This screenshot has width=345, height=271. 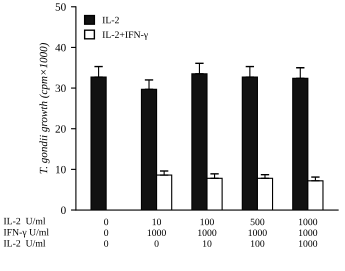 I want to click on x-tick-label: 100 1000 10, so click(x=207, y=232).